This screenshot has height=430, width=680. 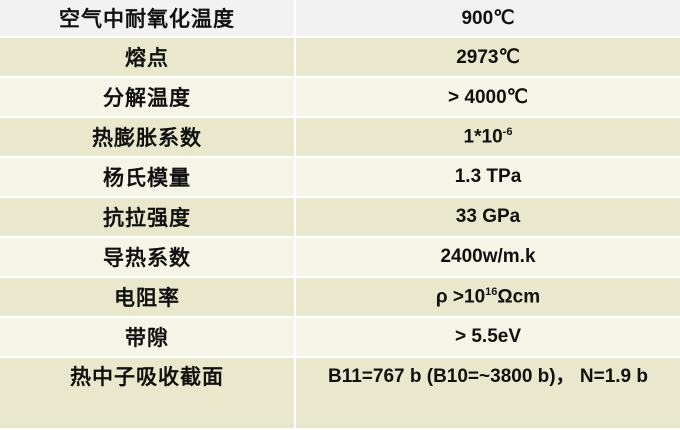 What do you see at coordinates (460, 297) in the screenshot?
I see `value-base: ρ >10` at bounding box center [460, 297].